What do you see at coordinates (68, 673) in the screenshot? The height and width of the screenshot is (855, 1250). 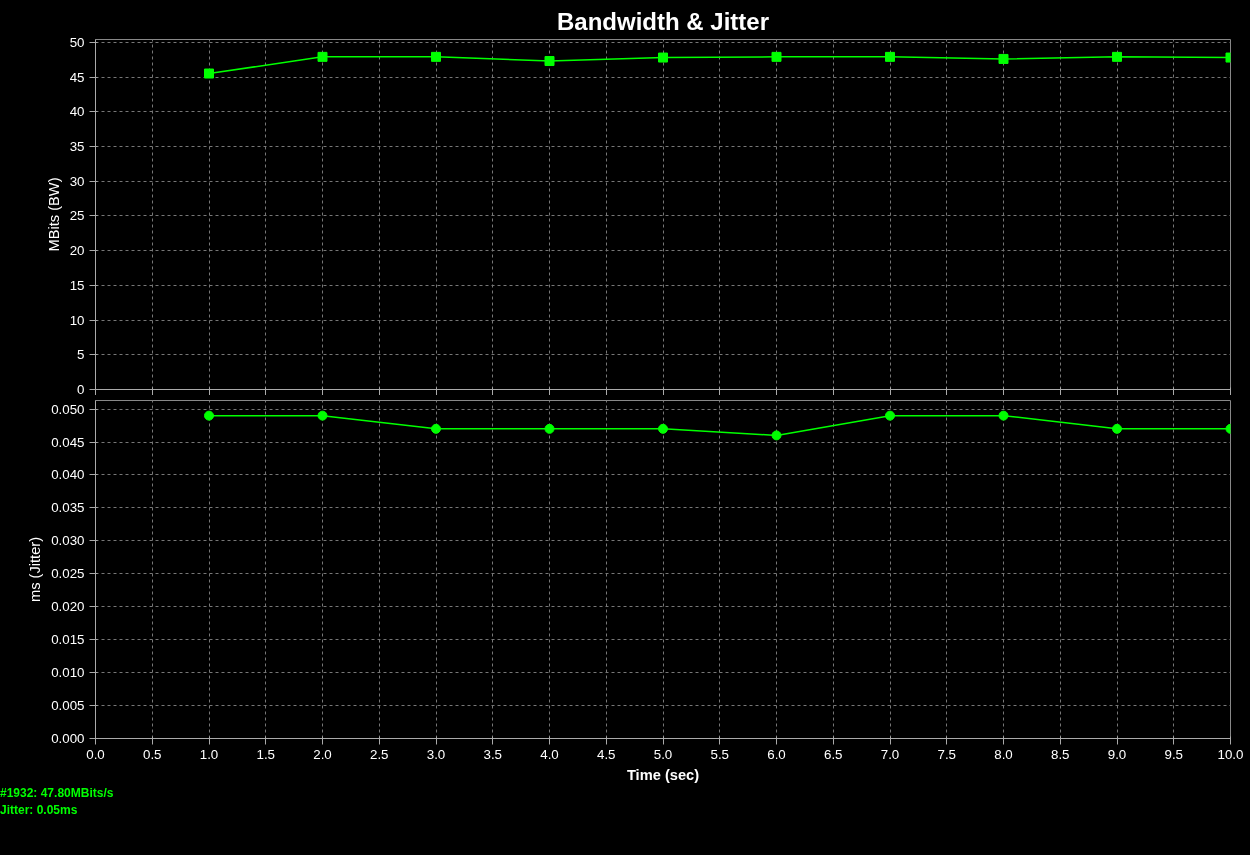 I see `y-tick-label: 0.010` at bounding box center [68, 673].